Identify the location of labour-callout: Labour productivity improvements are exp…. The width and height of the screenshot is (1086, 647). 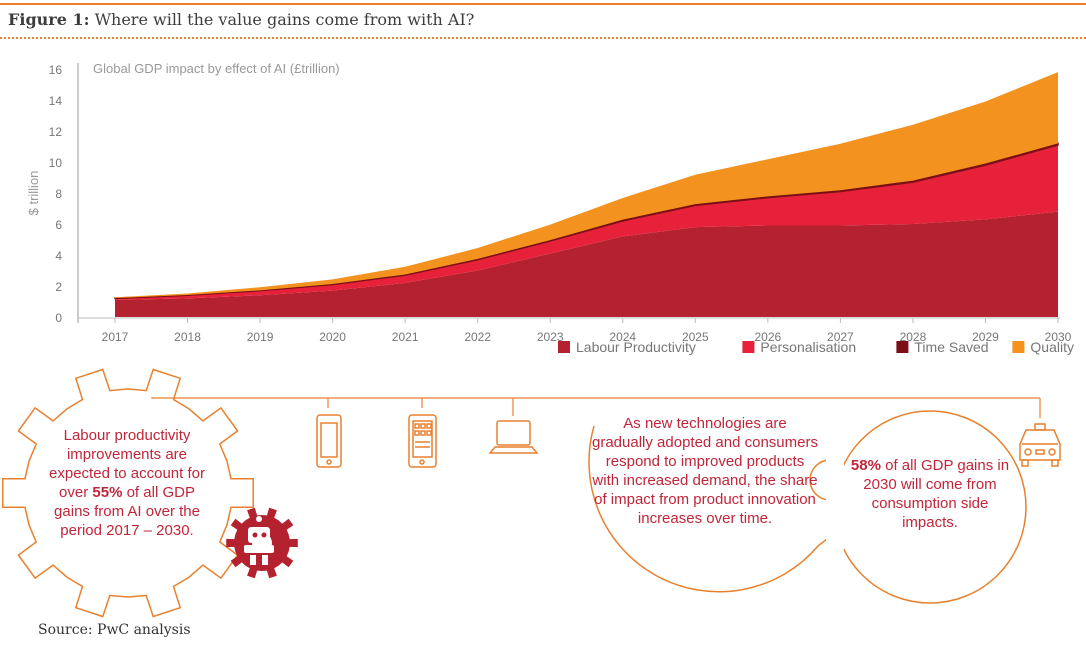
(127, 483).